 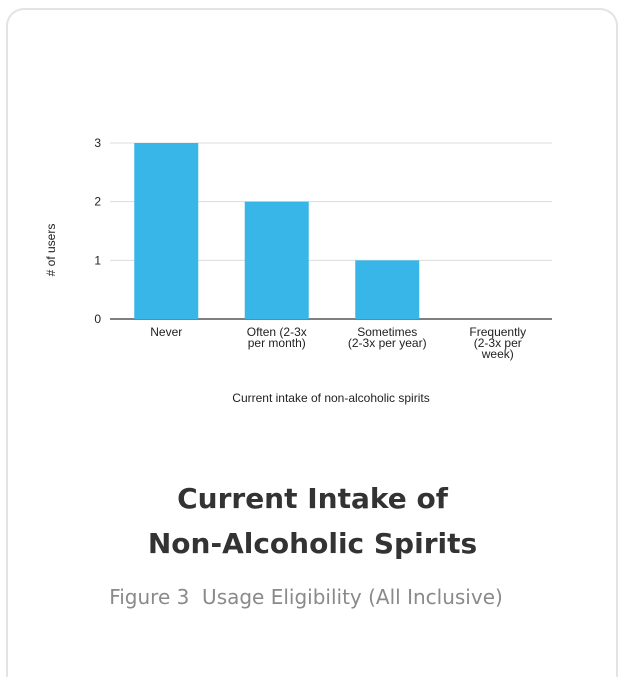 I want to click on x-tick-label: Often (2-3x per month), so click(x=277, y=337).